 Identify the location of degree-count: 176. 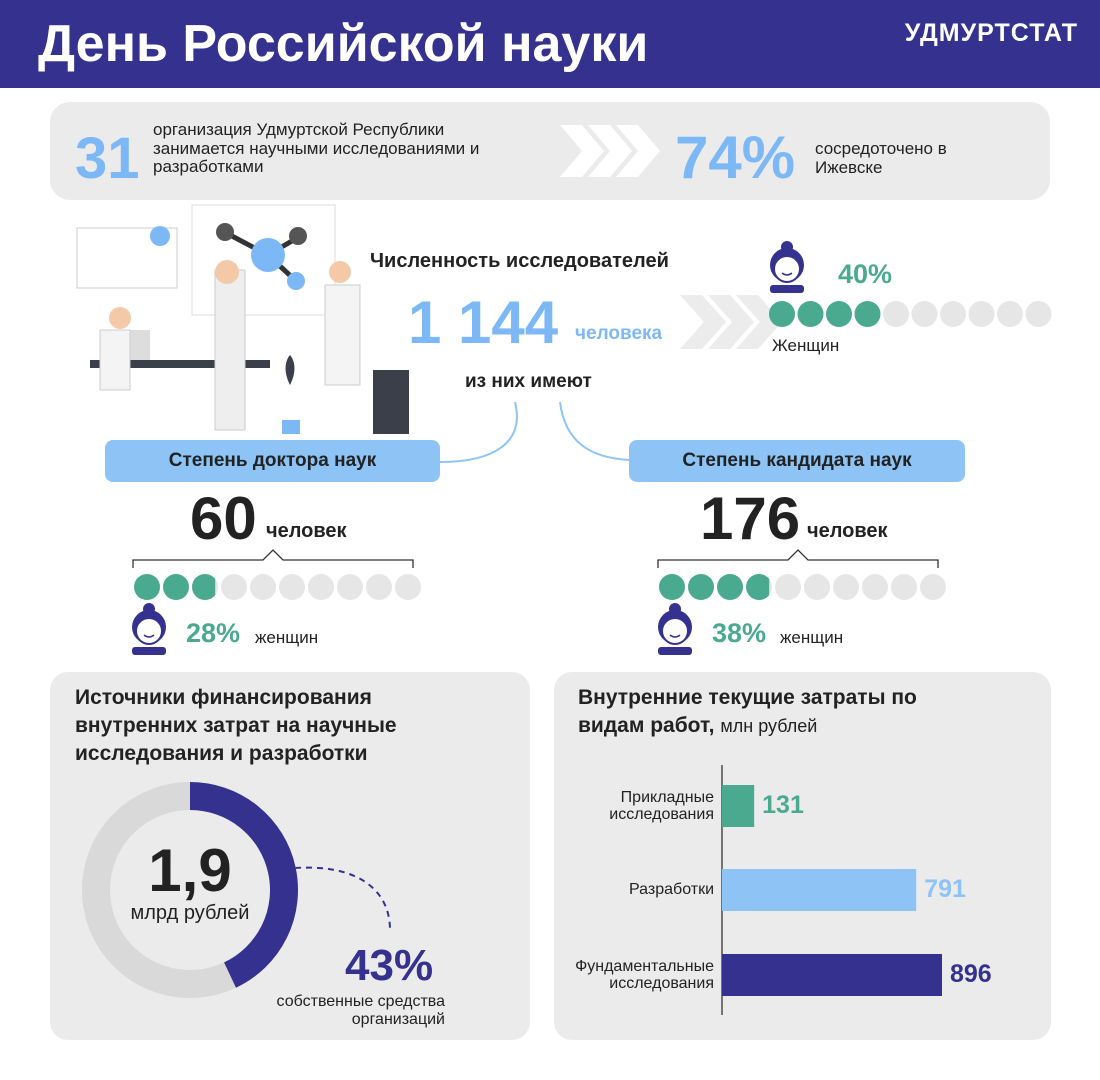
(750, 518).